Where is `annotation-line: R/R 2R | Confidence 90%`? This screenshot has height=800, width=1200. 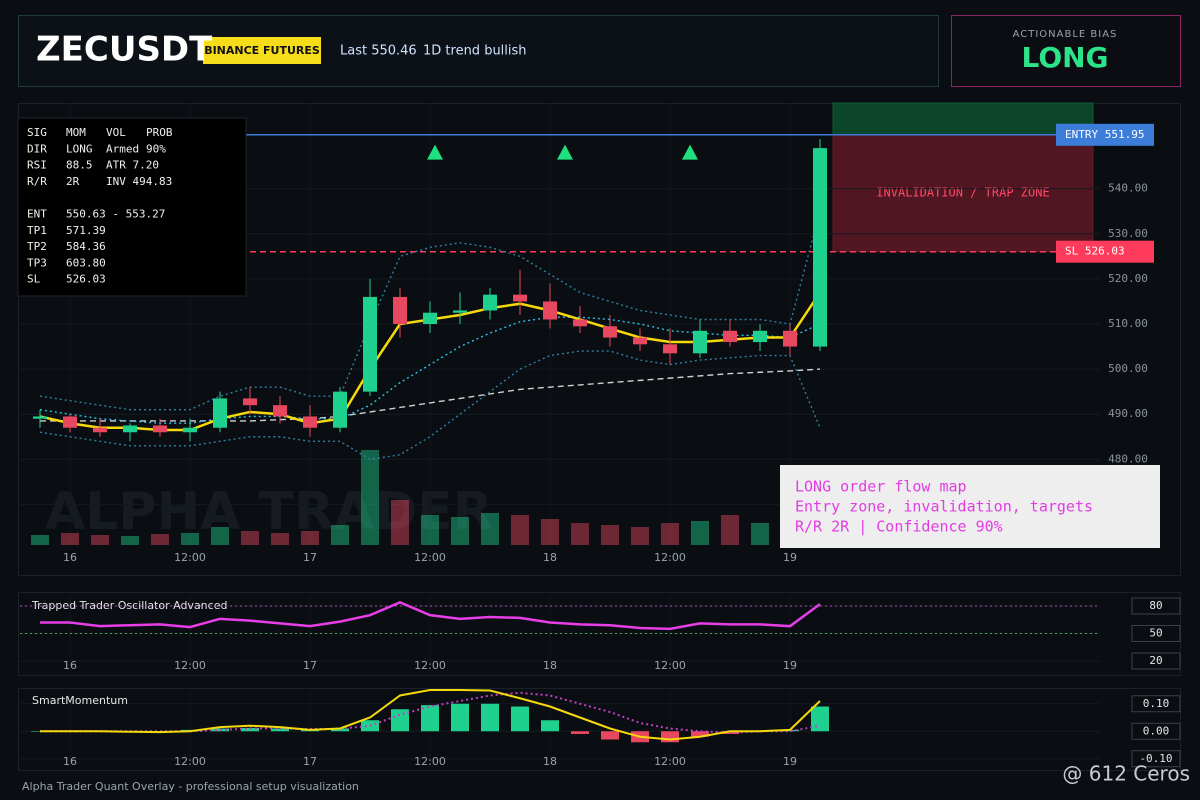 annotation-line: R/R 2R | Confidence 90% is located at coordinates (899, 527).